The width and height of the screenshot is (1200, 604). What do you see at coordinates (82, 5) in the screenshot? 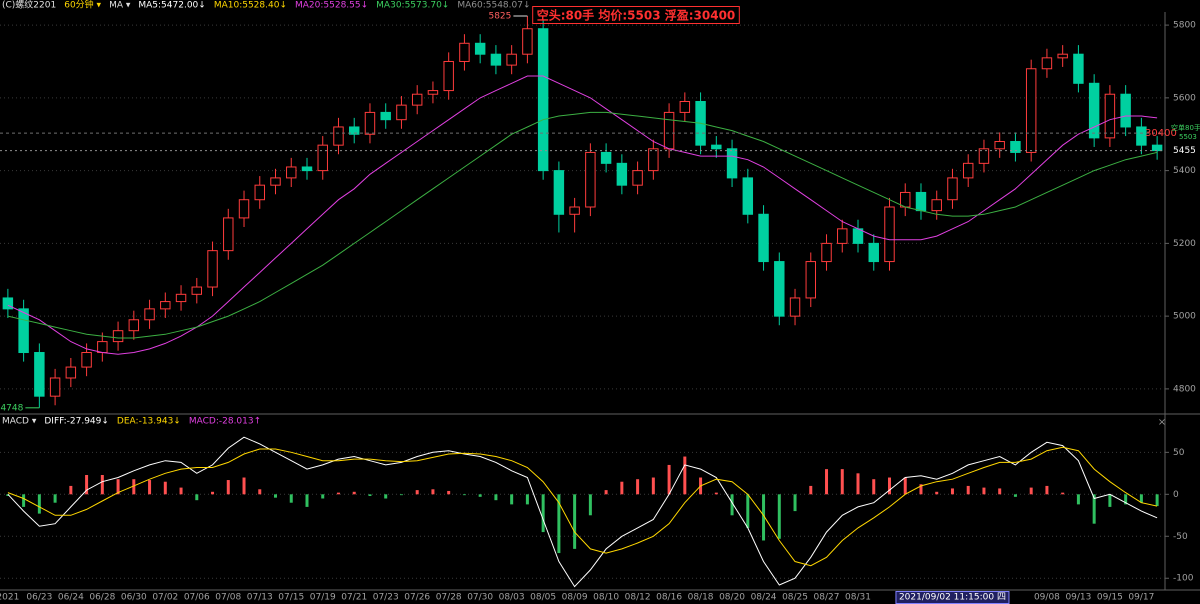
I see `header-label: 60分钟 ▾` at bounding box center [82, 5].